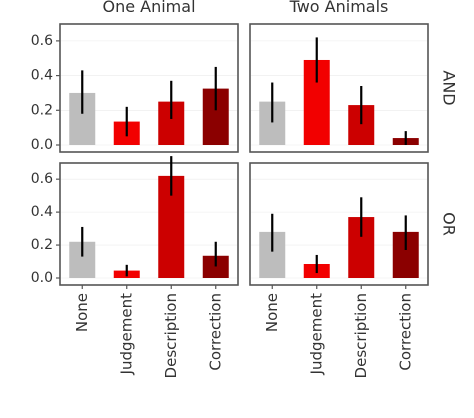 This screenshot has width=474, height=418. I want to click on bar-correction, so click(215, 266).